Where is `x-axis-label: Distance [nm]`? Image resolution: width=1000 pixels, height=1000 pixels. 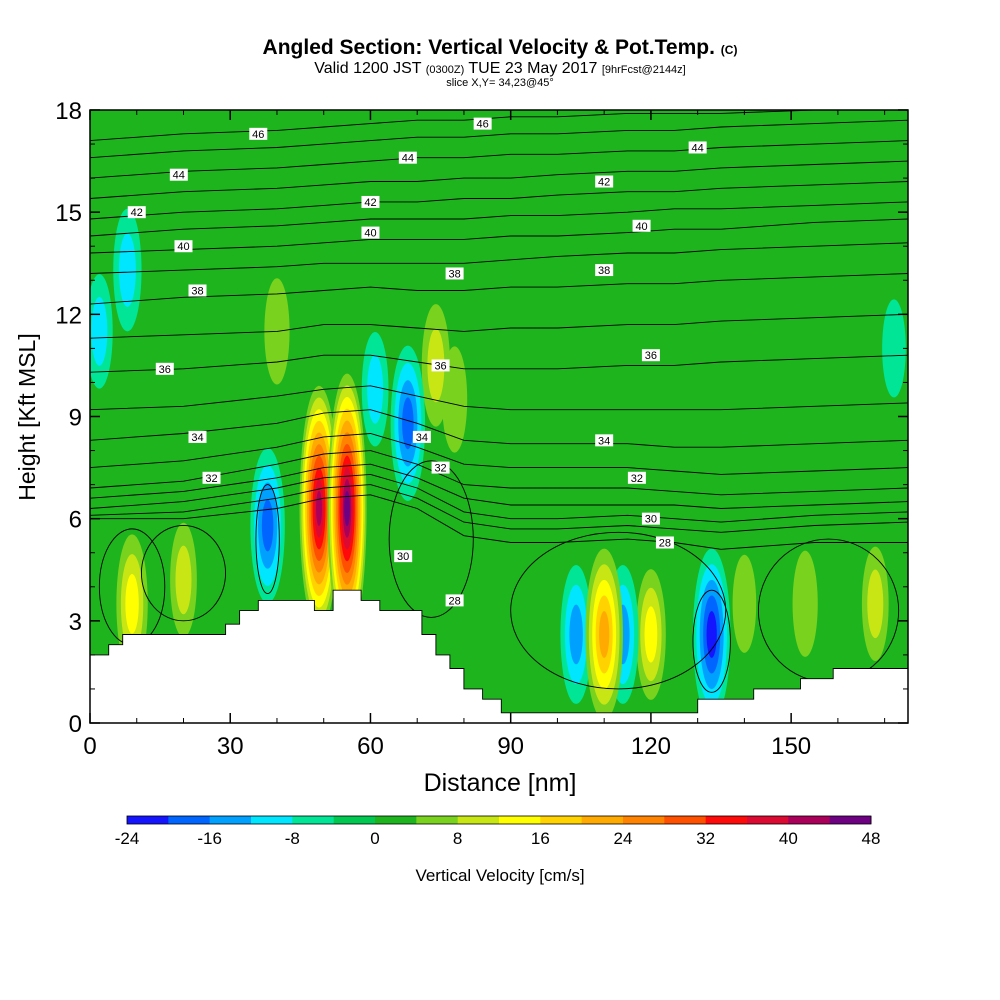 x-axis-label: Distance [nm] is located at coordinates (500, 783).